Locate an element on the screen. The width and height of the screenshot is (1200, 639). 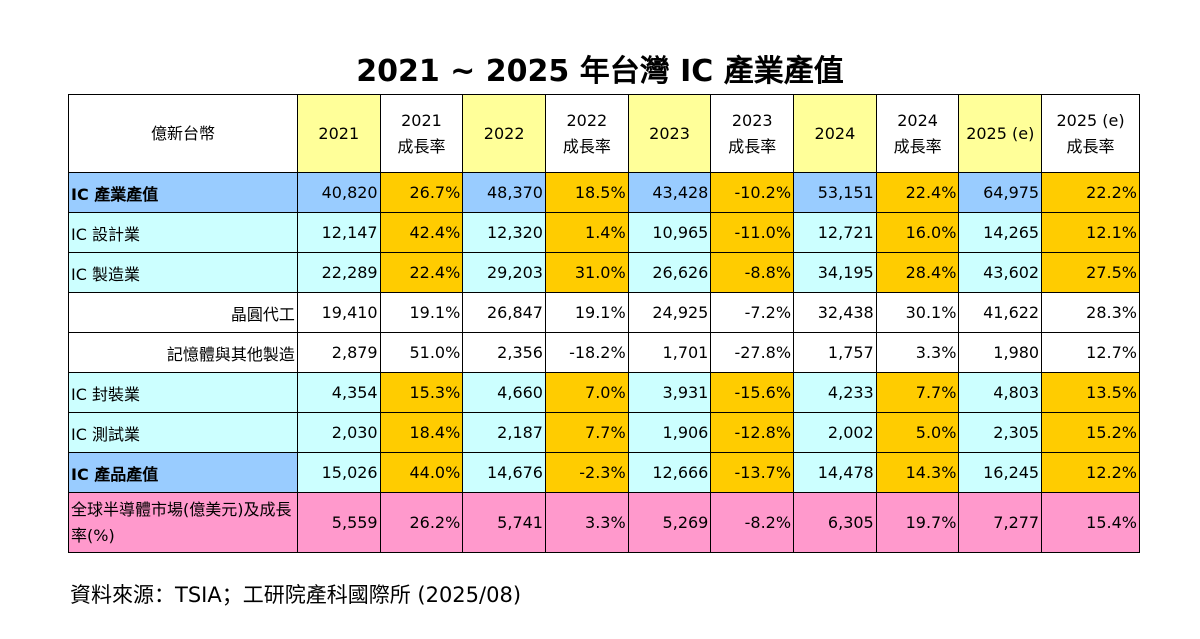
row-label: 記憶體與其他製造 is located at coordinates (183, 352).